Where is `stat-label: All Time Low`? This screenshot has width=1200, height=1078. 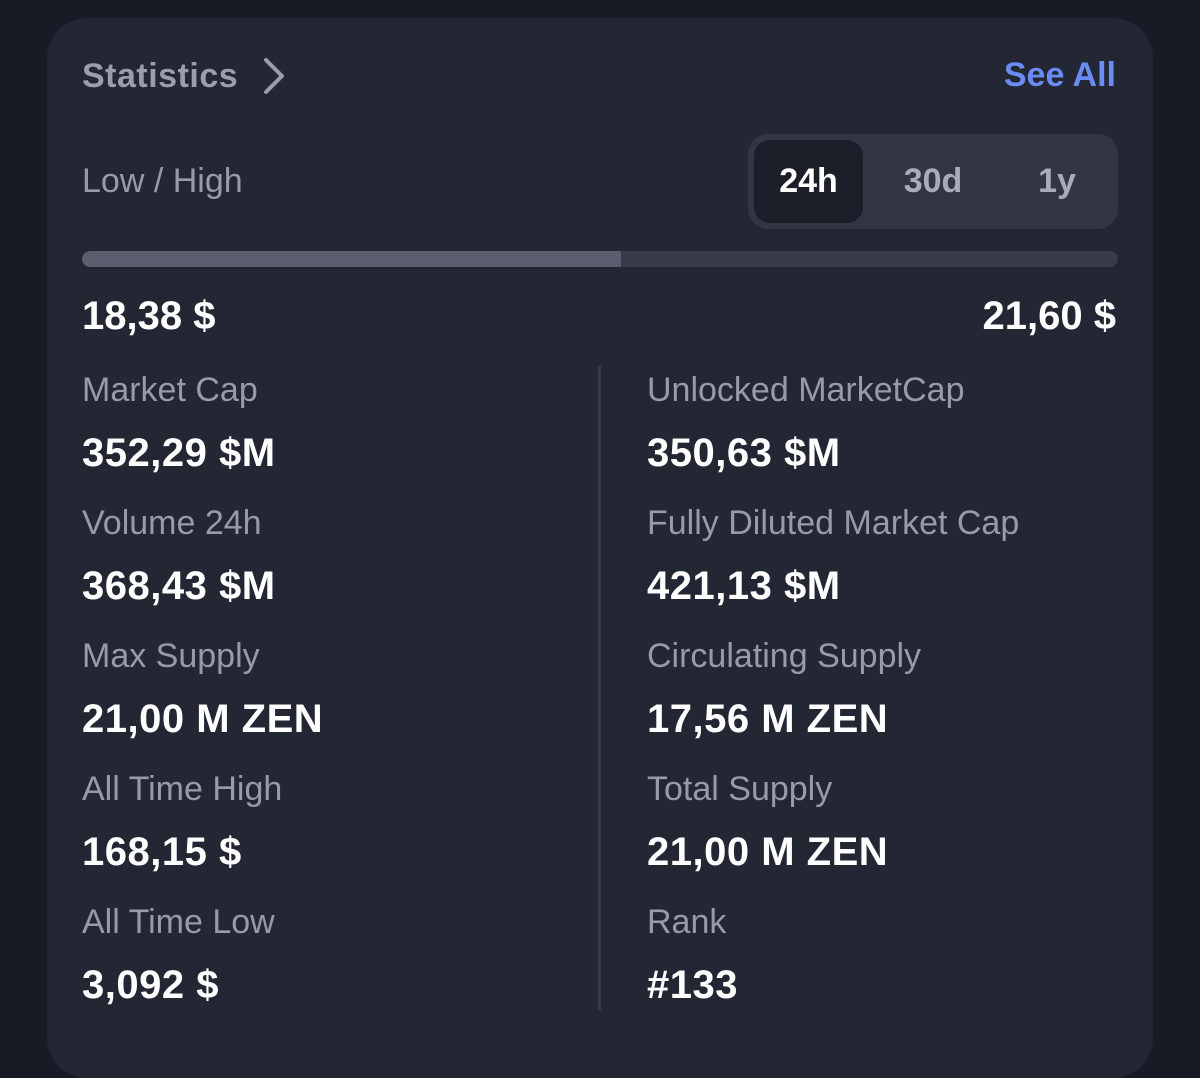
stat-label: All Time Low is located at coordinates (178, 922).